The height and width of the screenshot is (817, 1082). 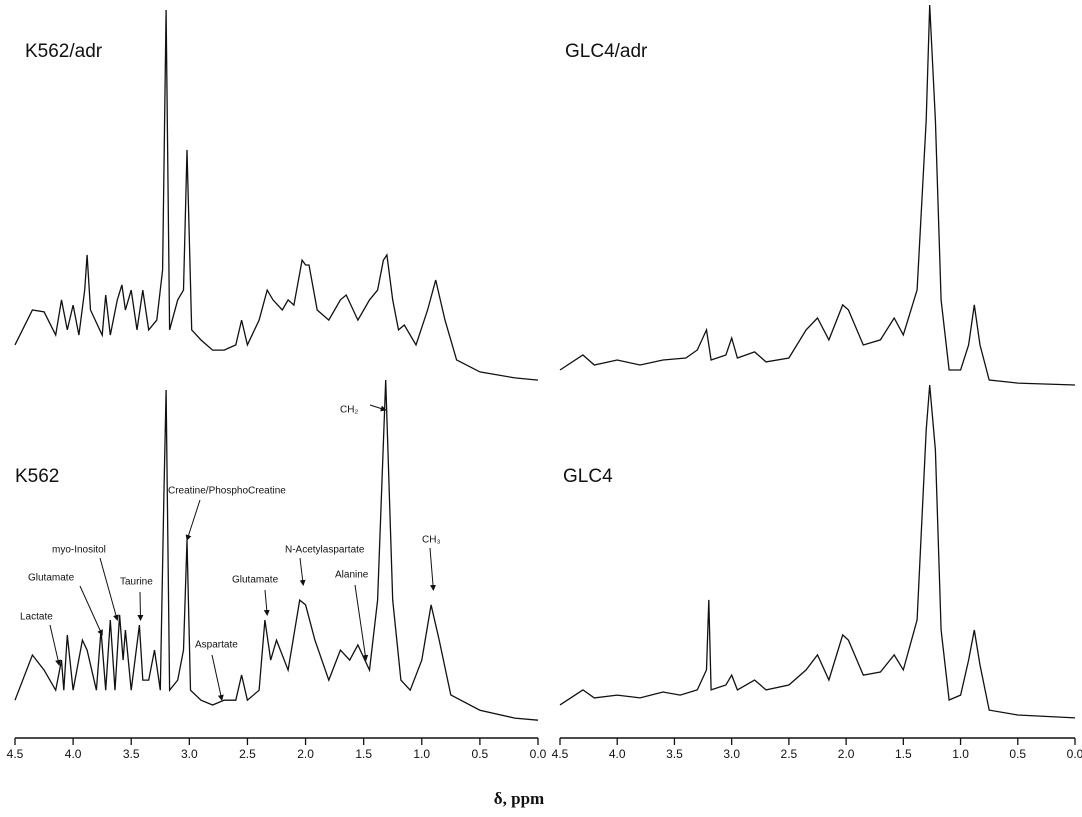 I want to click on annotation: Aspartate, so click(x=216, y=645).